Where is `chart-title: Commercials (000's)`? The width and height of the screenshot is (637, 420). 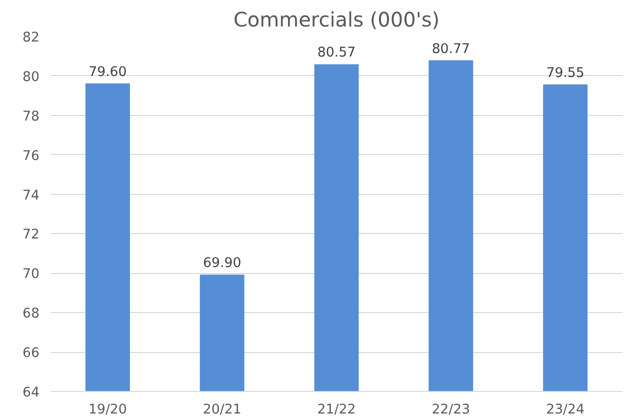
chart-title: Commercials (000's) is located at coordinates (336, 20).